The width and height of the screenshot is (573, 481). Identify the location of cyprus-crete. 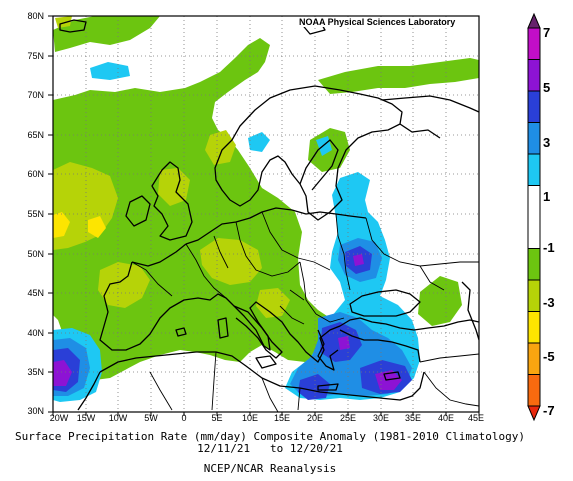
(359, 381).